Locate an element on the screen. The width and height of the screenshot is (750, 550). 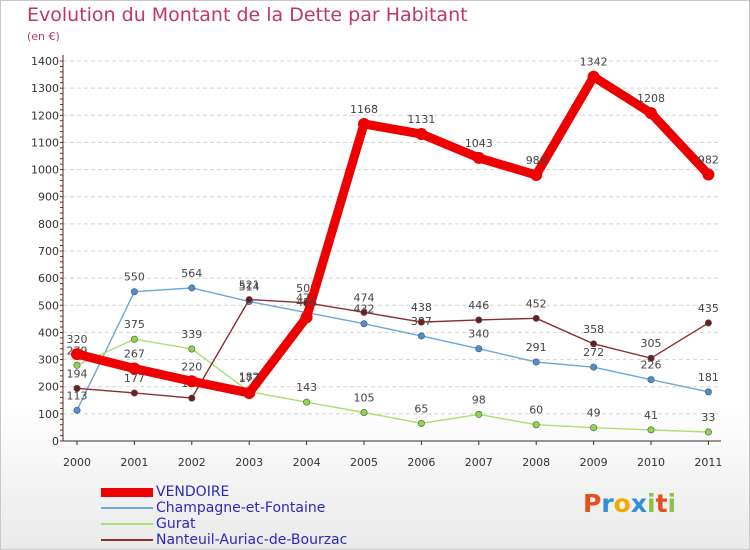
data-label: 564 is located at coordinates (191, 273).